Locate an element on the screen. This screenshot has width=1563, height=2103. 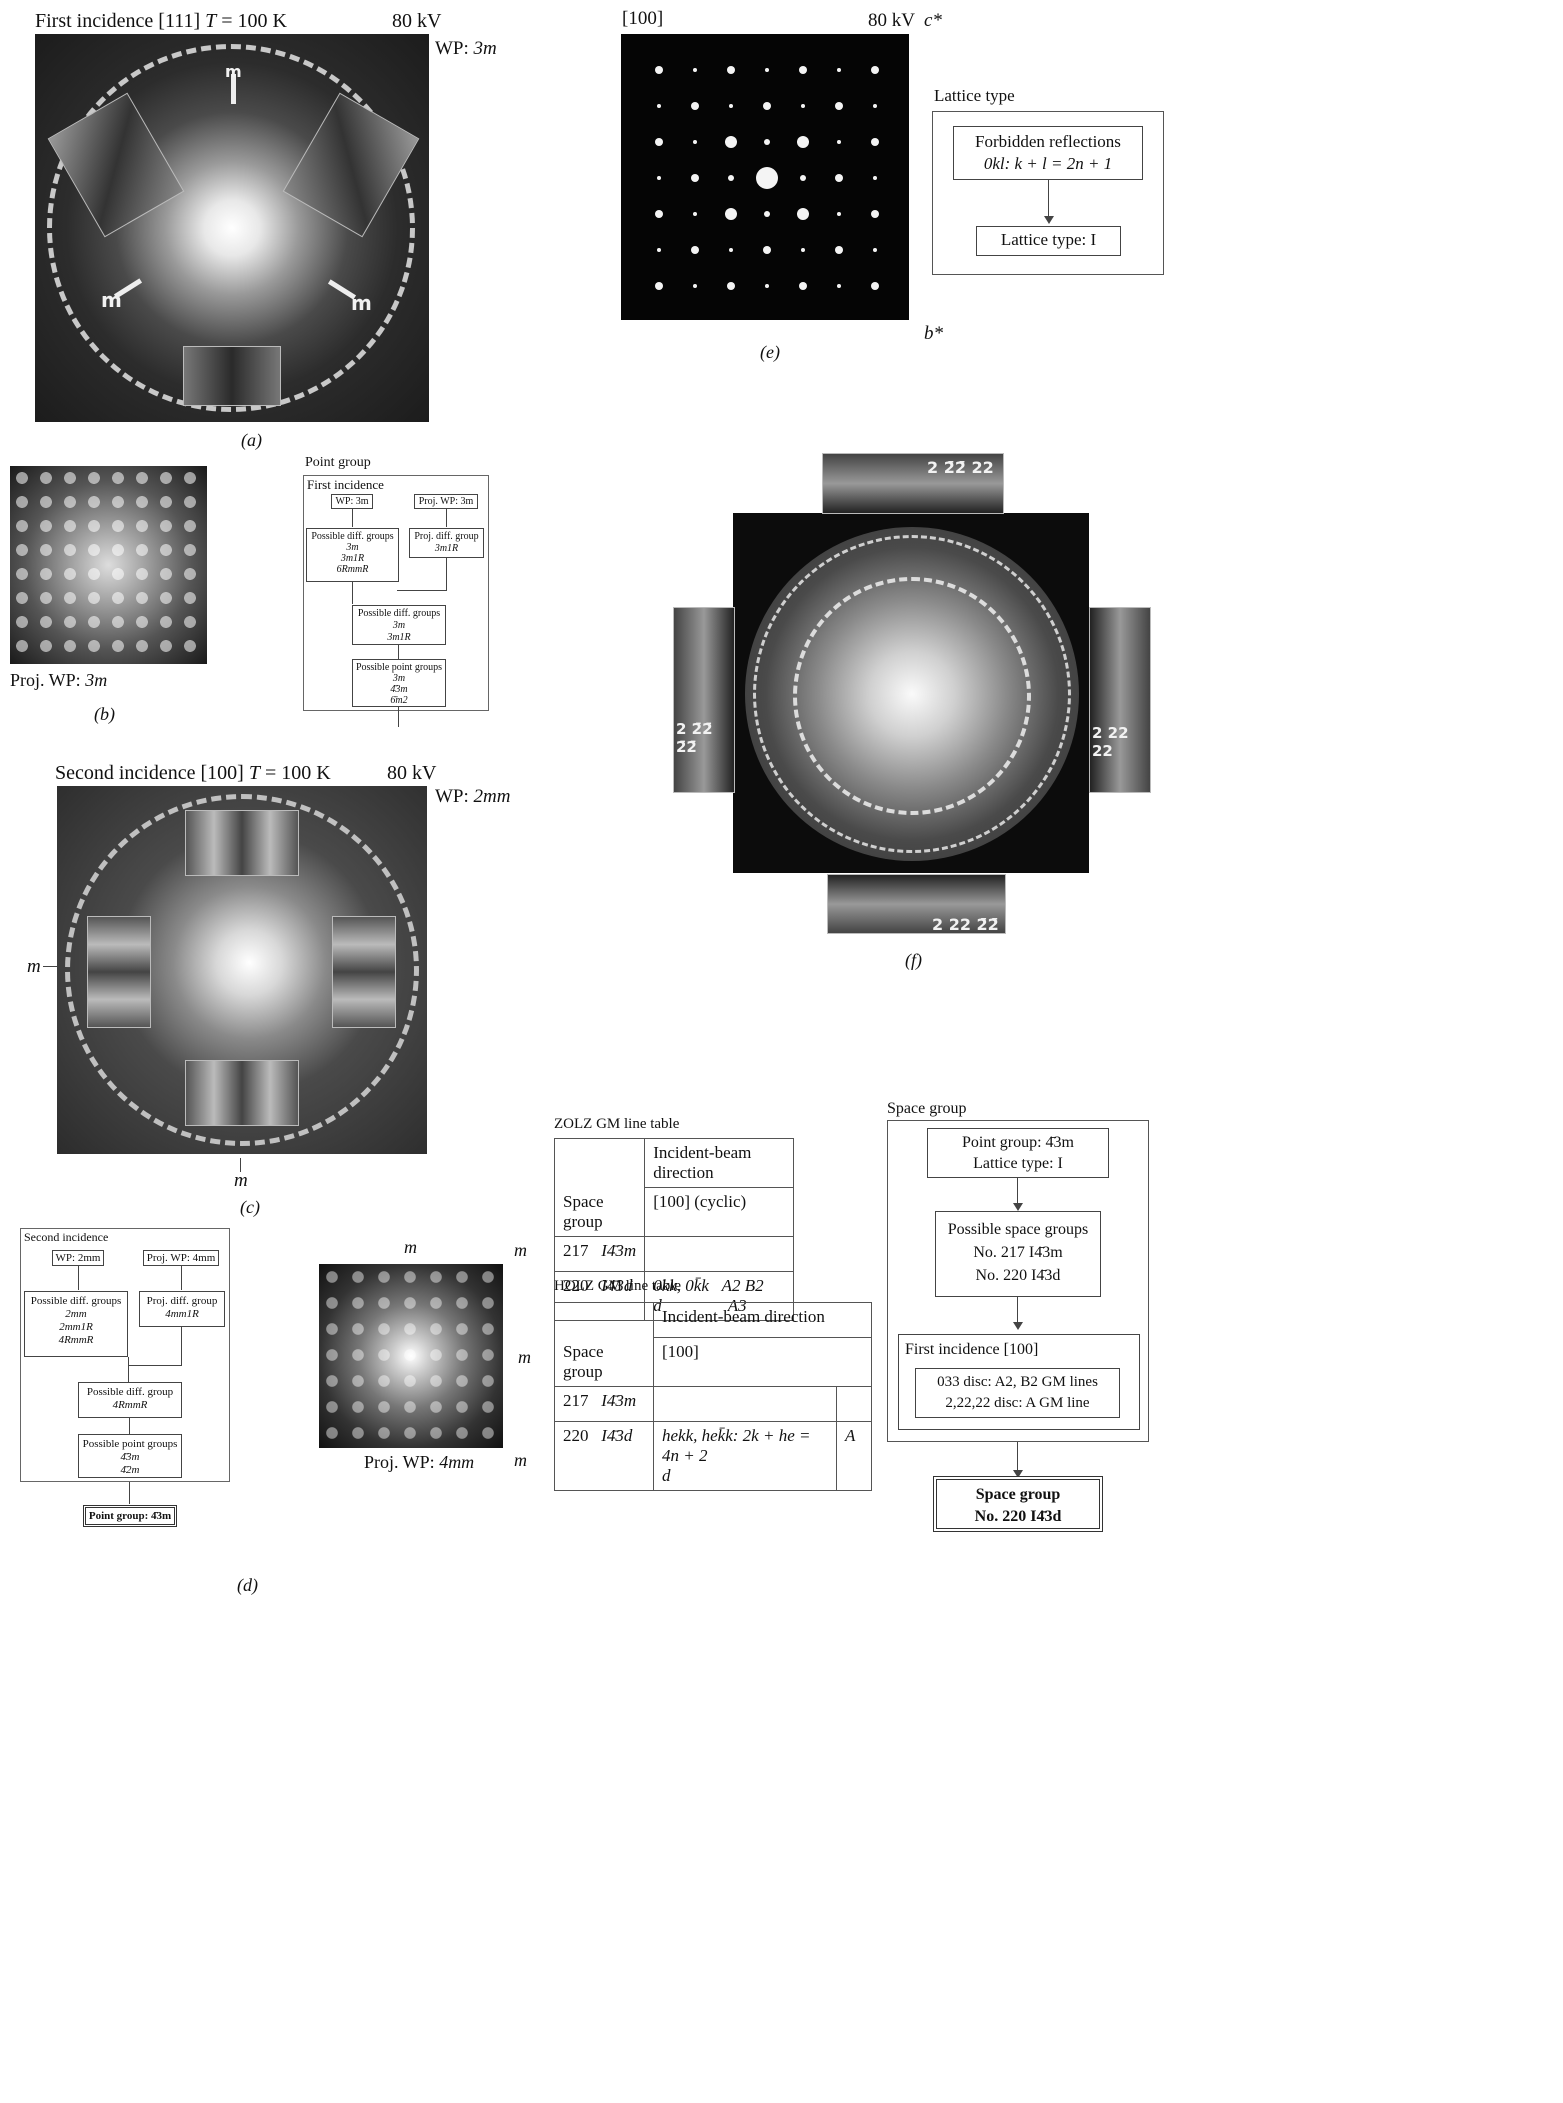
sg-box2-line2: No. 220 I4̄3d is located at coordinates (1018, 1275).